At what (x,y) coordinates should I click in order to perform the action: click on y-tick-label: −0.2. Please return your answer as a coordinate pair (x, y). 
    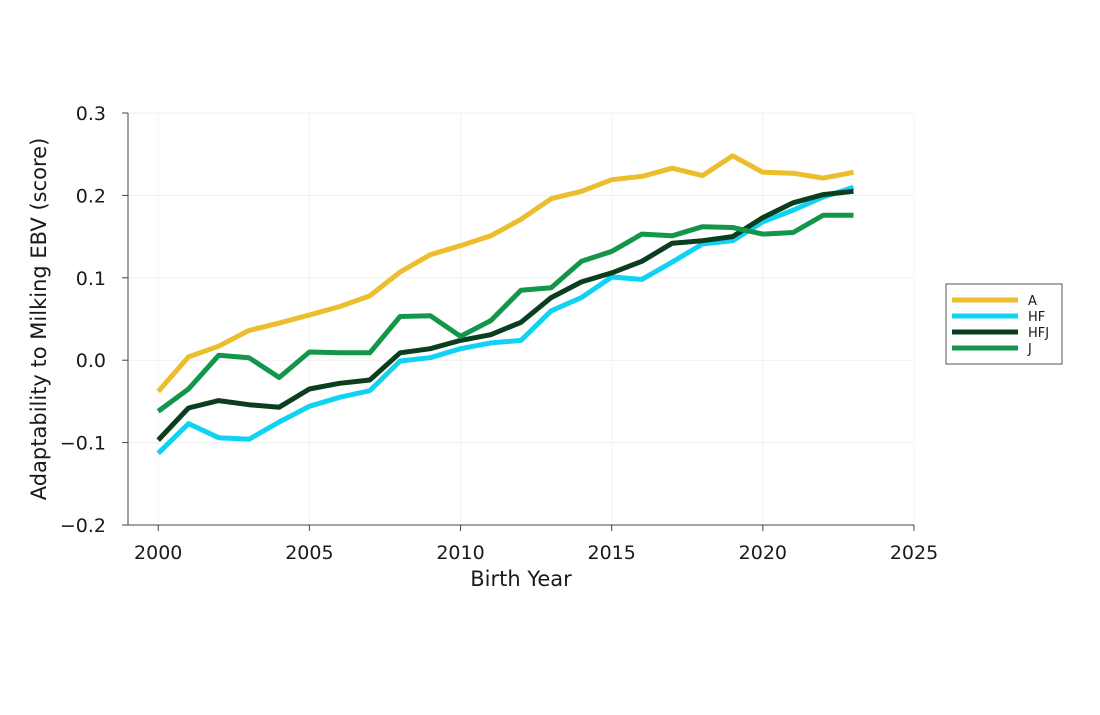
    Looking at the image, I should click on (83, 526).